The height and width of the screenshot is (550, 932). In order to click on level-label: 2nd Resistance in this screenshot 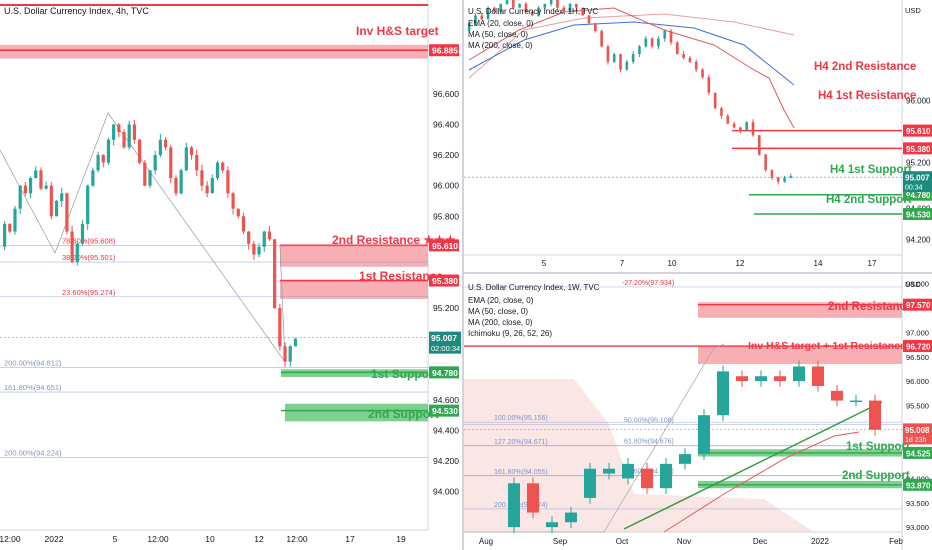, I will do `click(870, 307)`.